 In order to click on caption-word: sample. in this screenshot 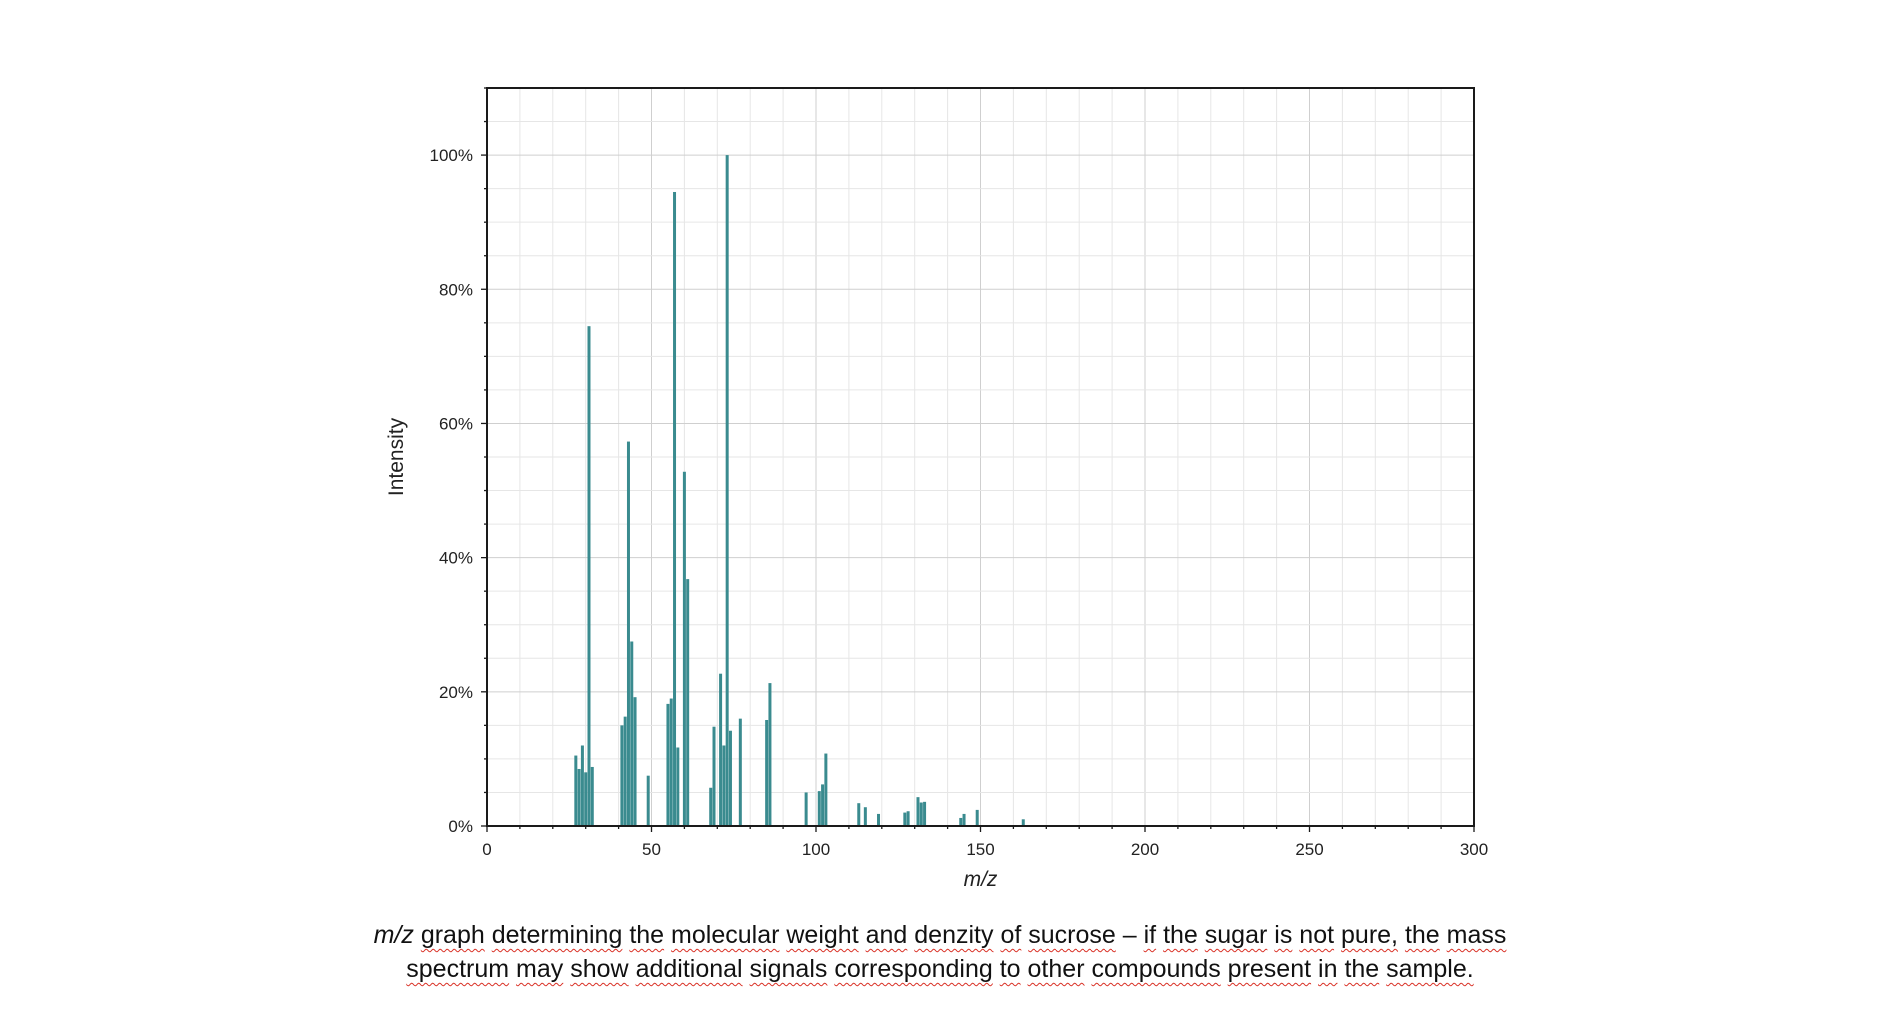, I will do `click(1430, 969)`.